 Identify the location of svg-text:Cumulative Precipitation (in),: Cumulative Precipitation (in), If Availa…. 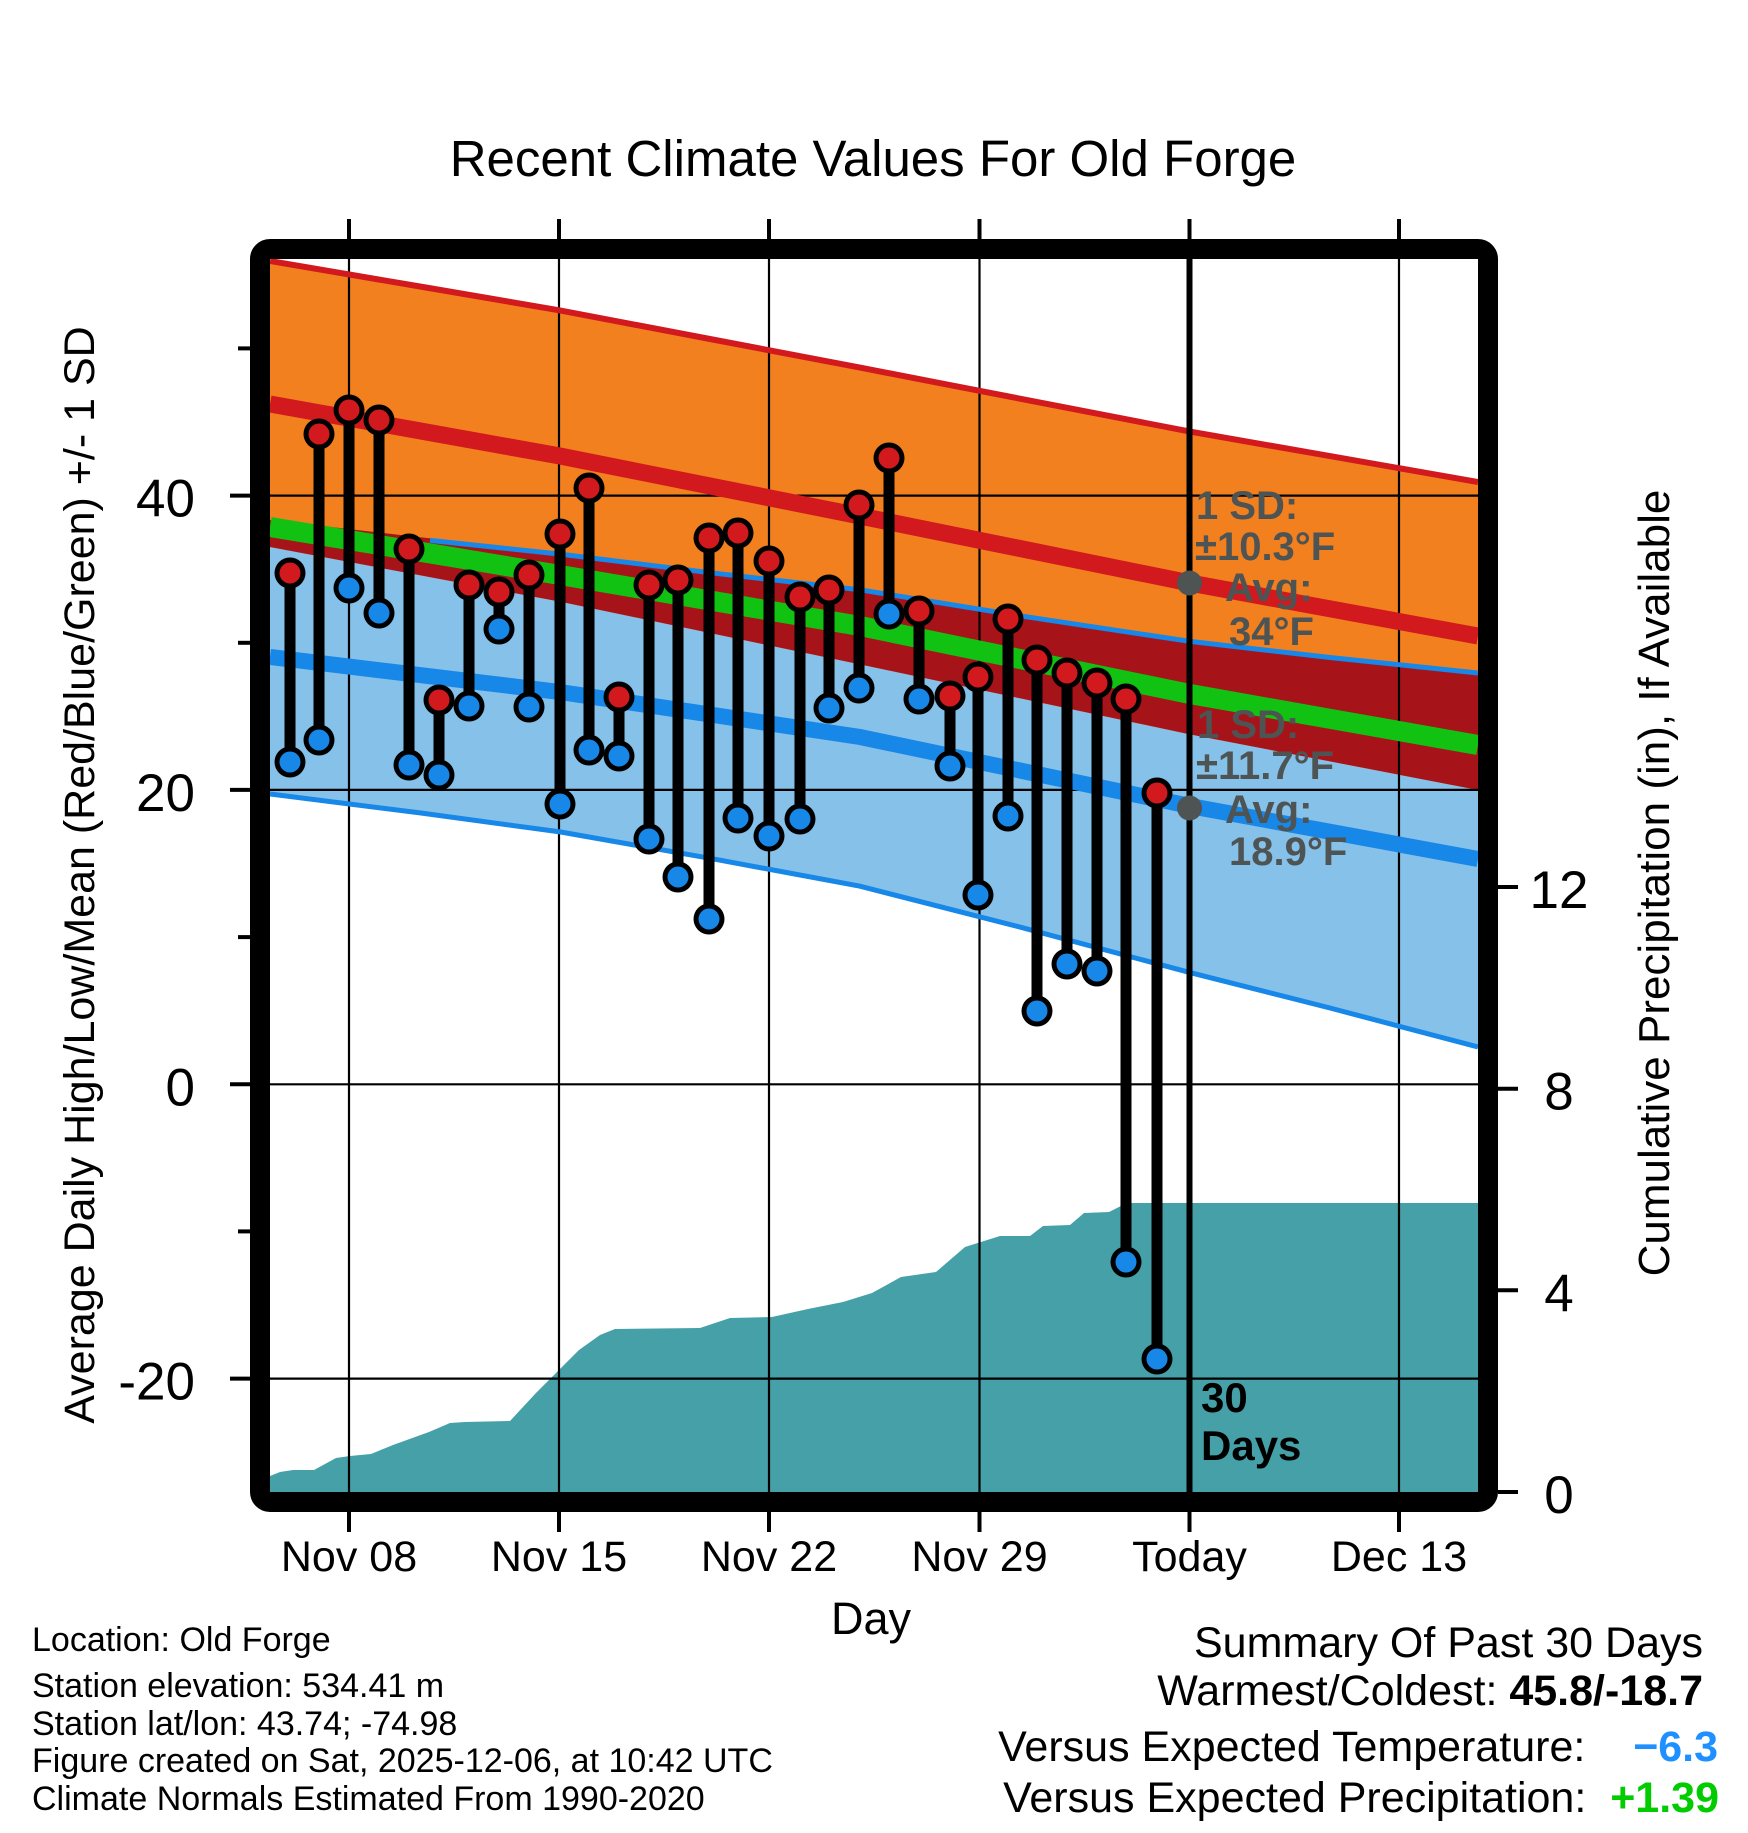
(1654, 883).